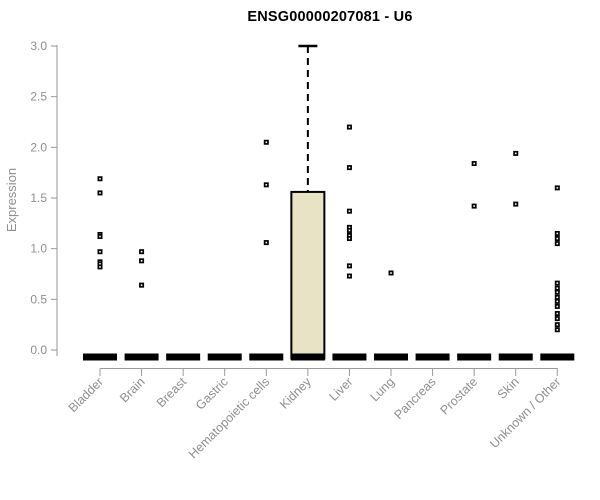 Image resolution: width=600 pixels, height=500 pixels. I want to click on category-label: Gastric, so click(212, 394).